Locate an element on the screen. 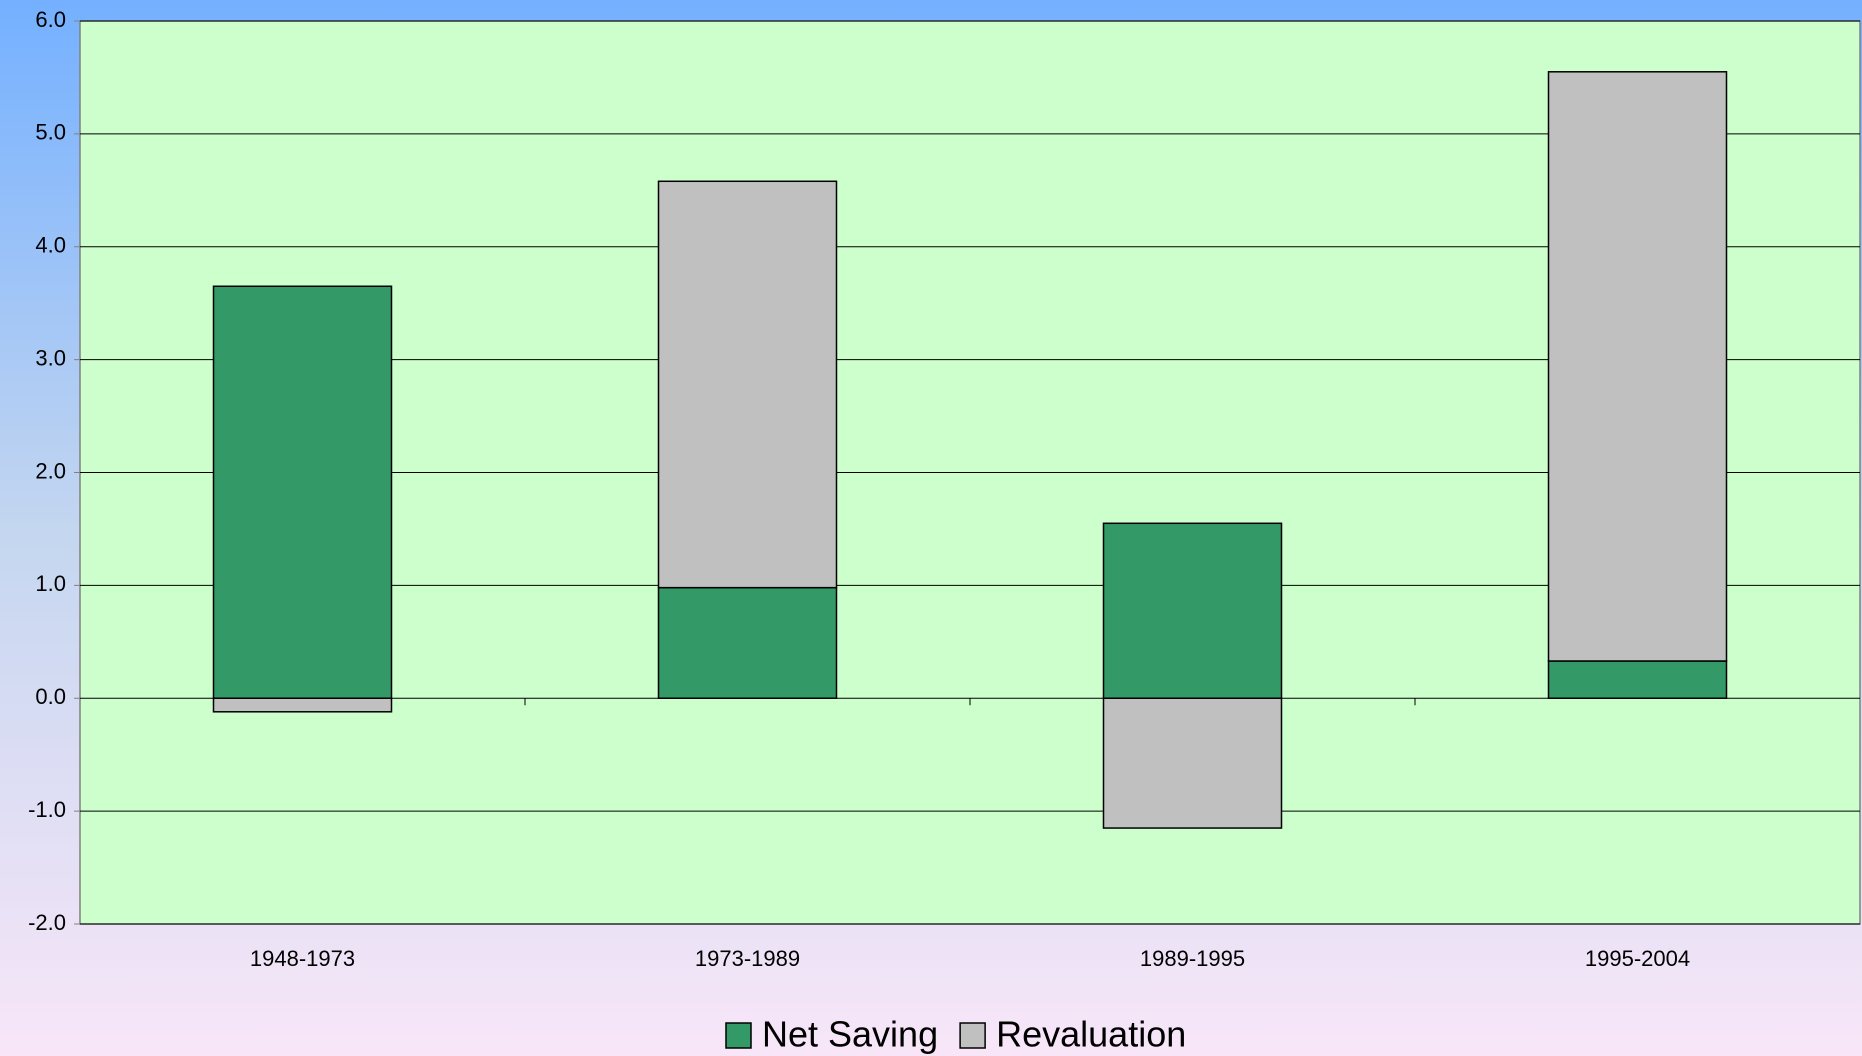 The height and width of the screenshot is (1056, 1862). x-tick-label: 1948-1973 is located at coordinates (302, 958).